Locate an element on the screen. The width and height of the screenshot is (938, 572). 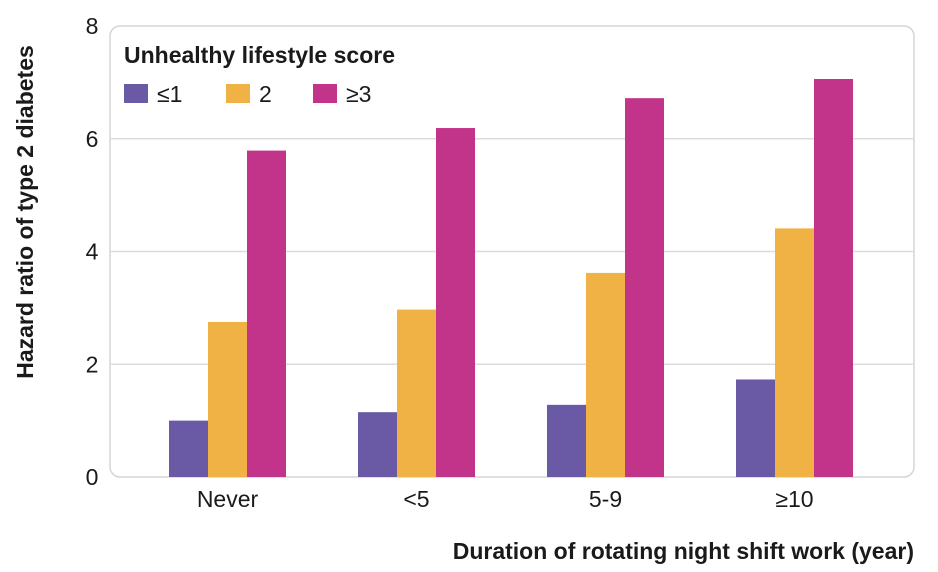
x-tick-label: ≥10 is located at coordinates (794, 499).